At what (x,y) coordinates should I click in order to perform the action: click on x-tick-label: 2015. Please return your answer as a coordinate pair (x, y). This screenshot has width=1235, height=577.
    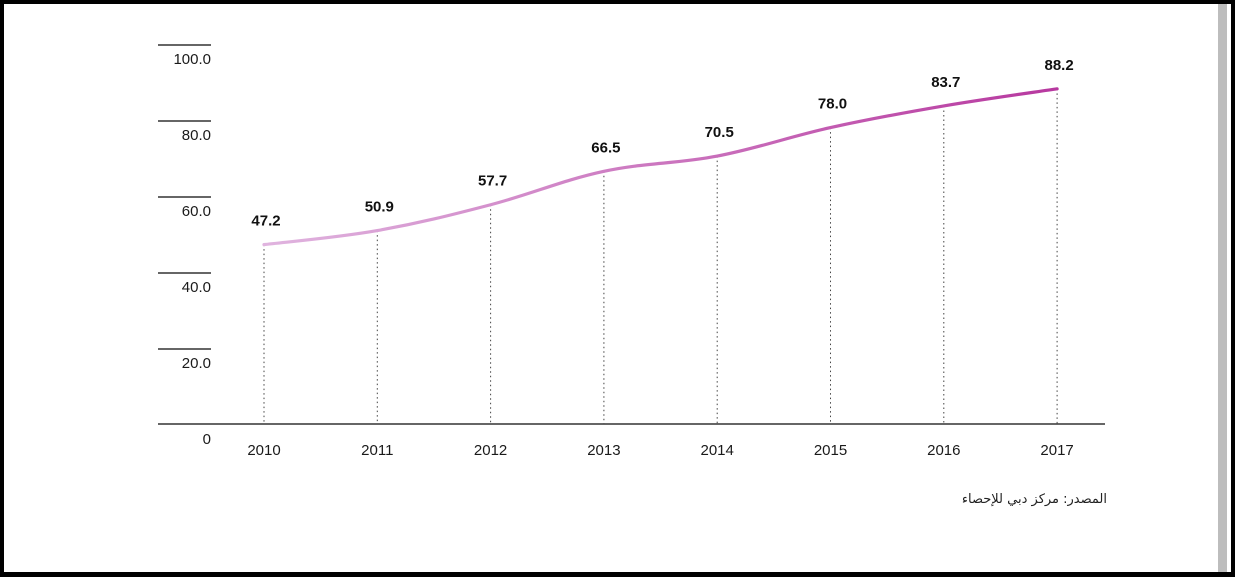
    Looking at the image, I should click on (830, 450).